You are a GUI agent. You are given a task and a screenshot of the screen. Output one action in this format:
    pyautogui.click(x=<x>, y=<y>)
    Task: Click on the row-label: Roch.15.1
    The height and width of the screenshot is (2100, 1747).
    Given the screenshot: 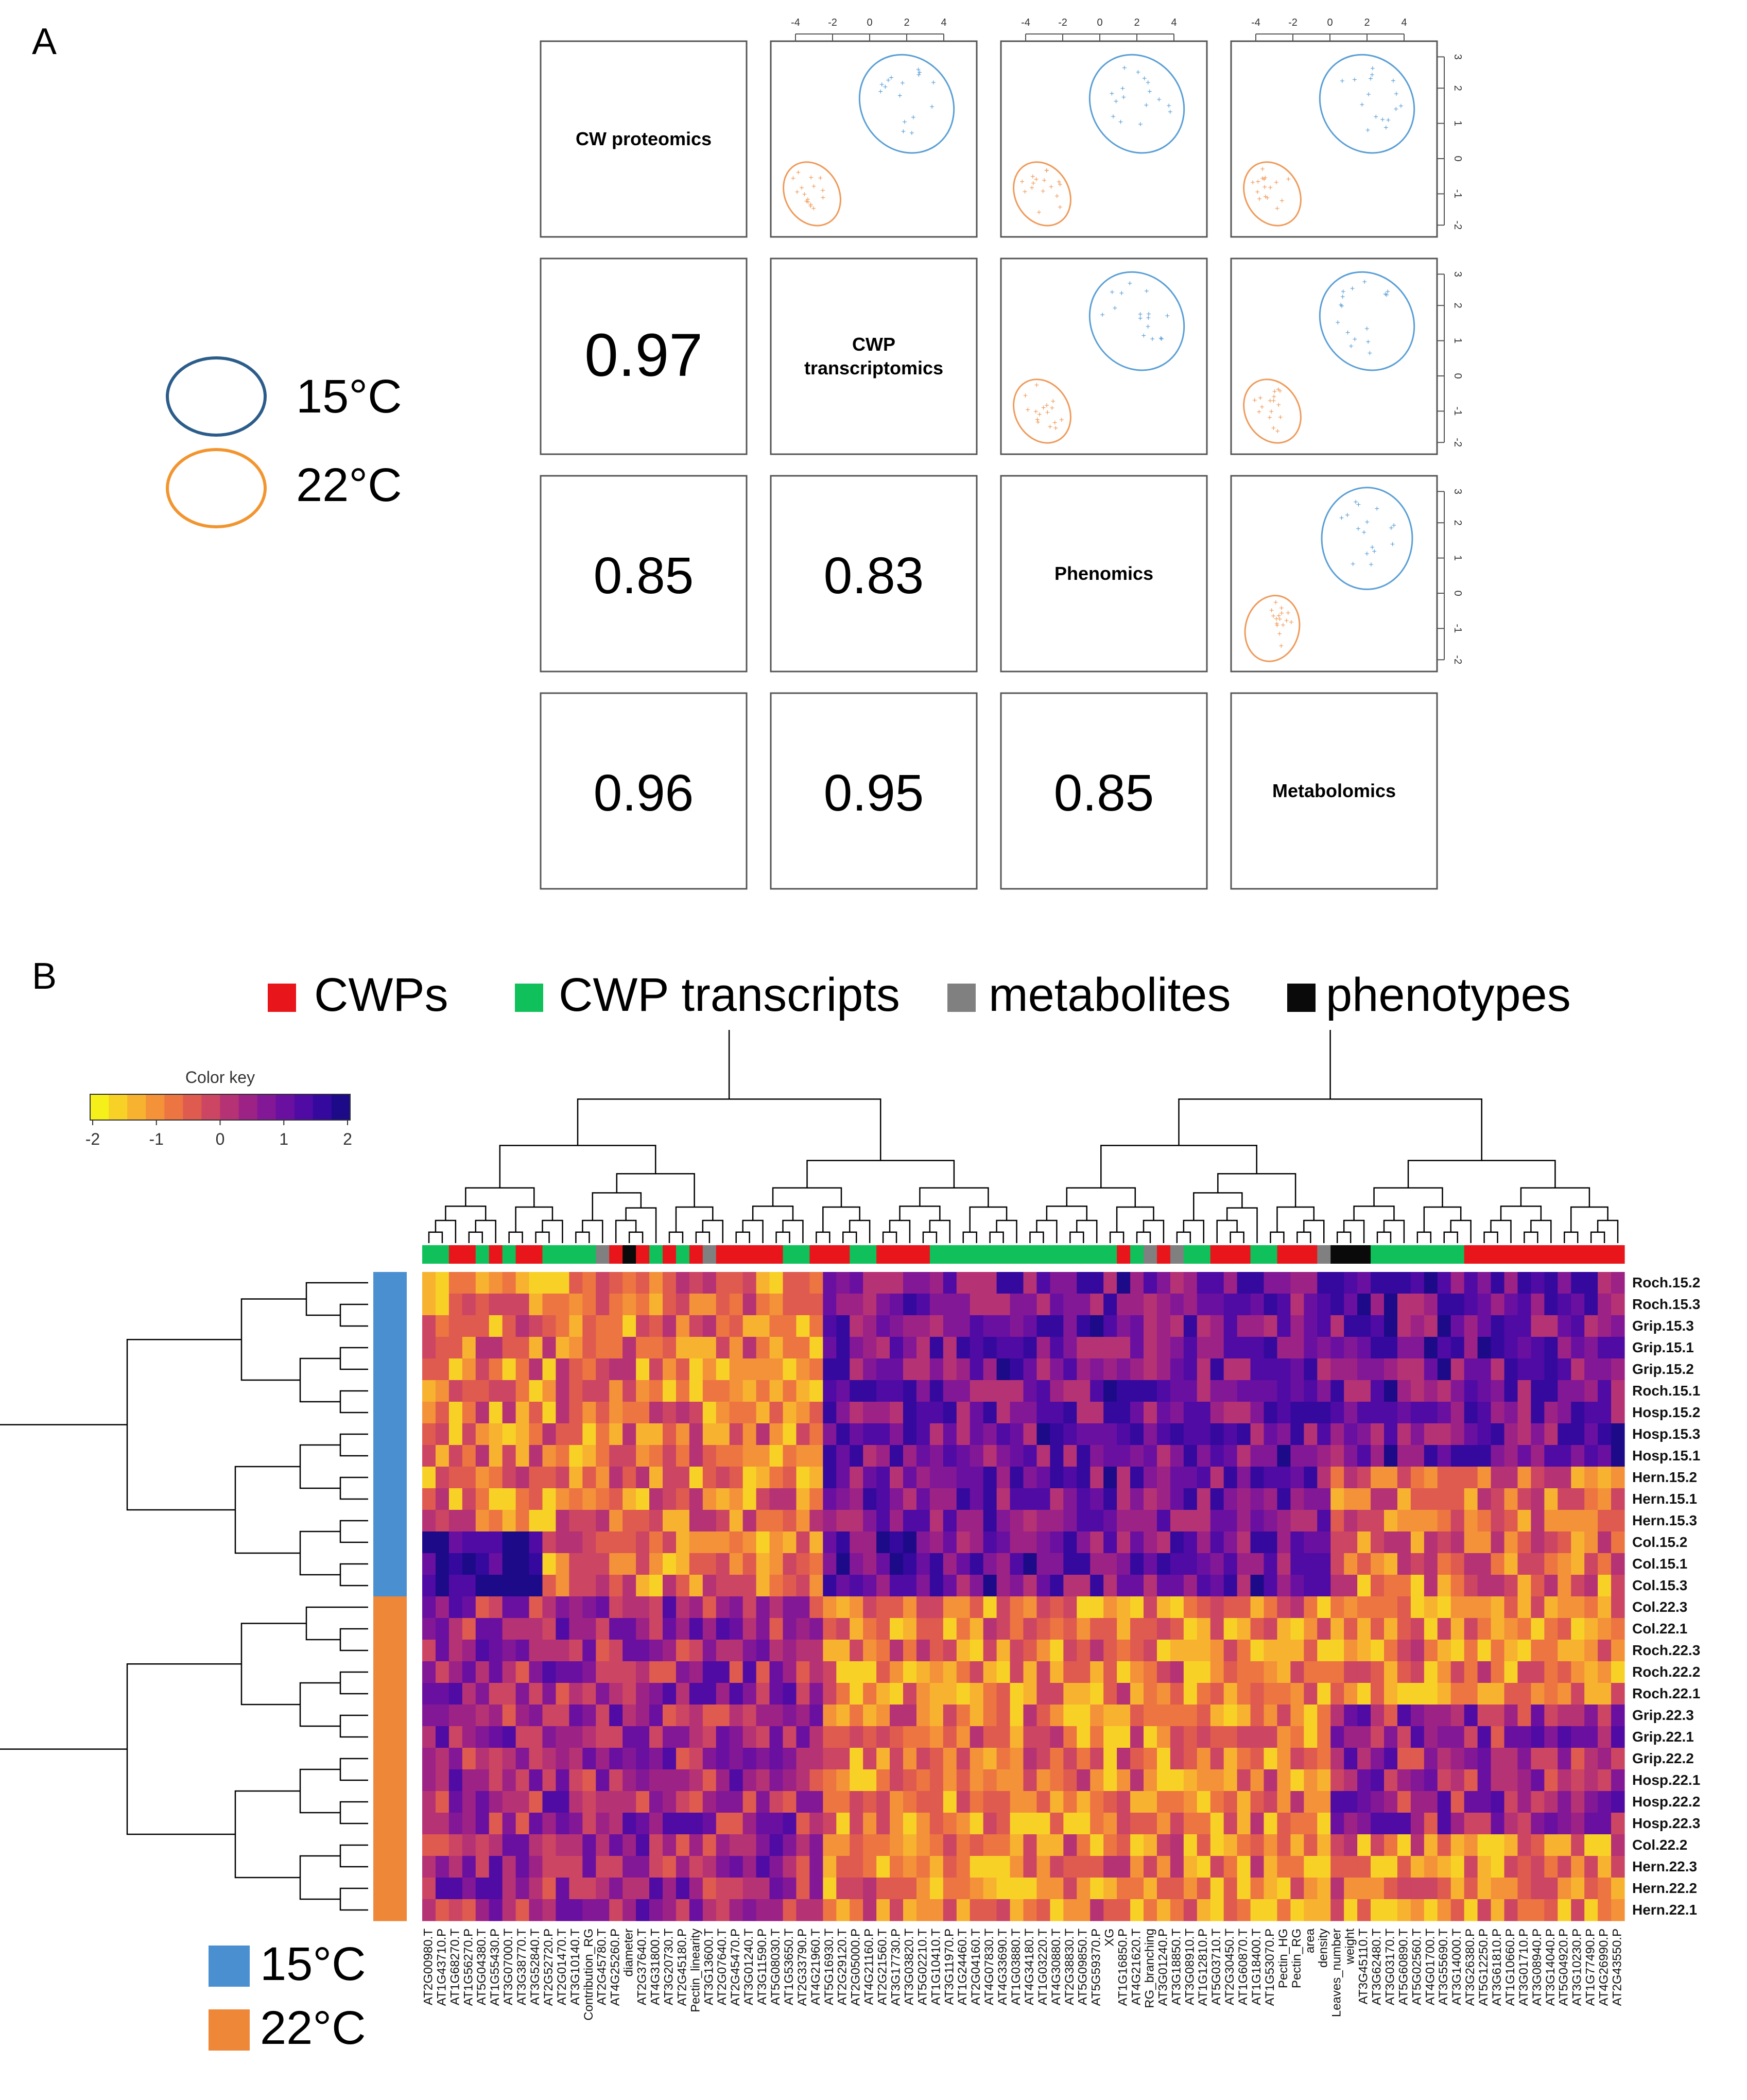 What is the action you would take?
    pyautogui.click(x=1666, y=1391)
    